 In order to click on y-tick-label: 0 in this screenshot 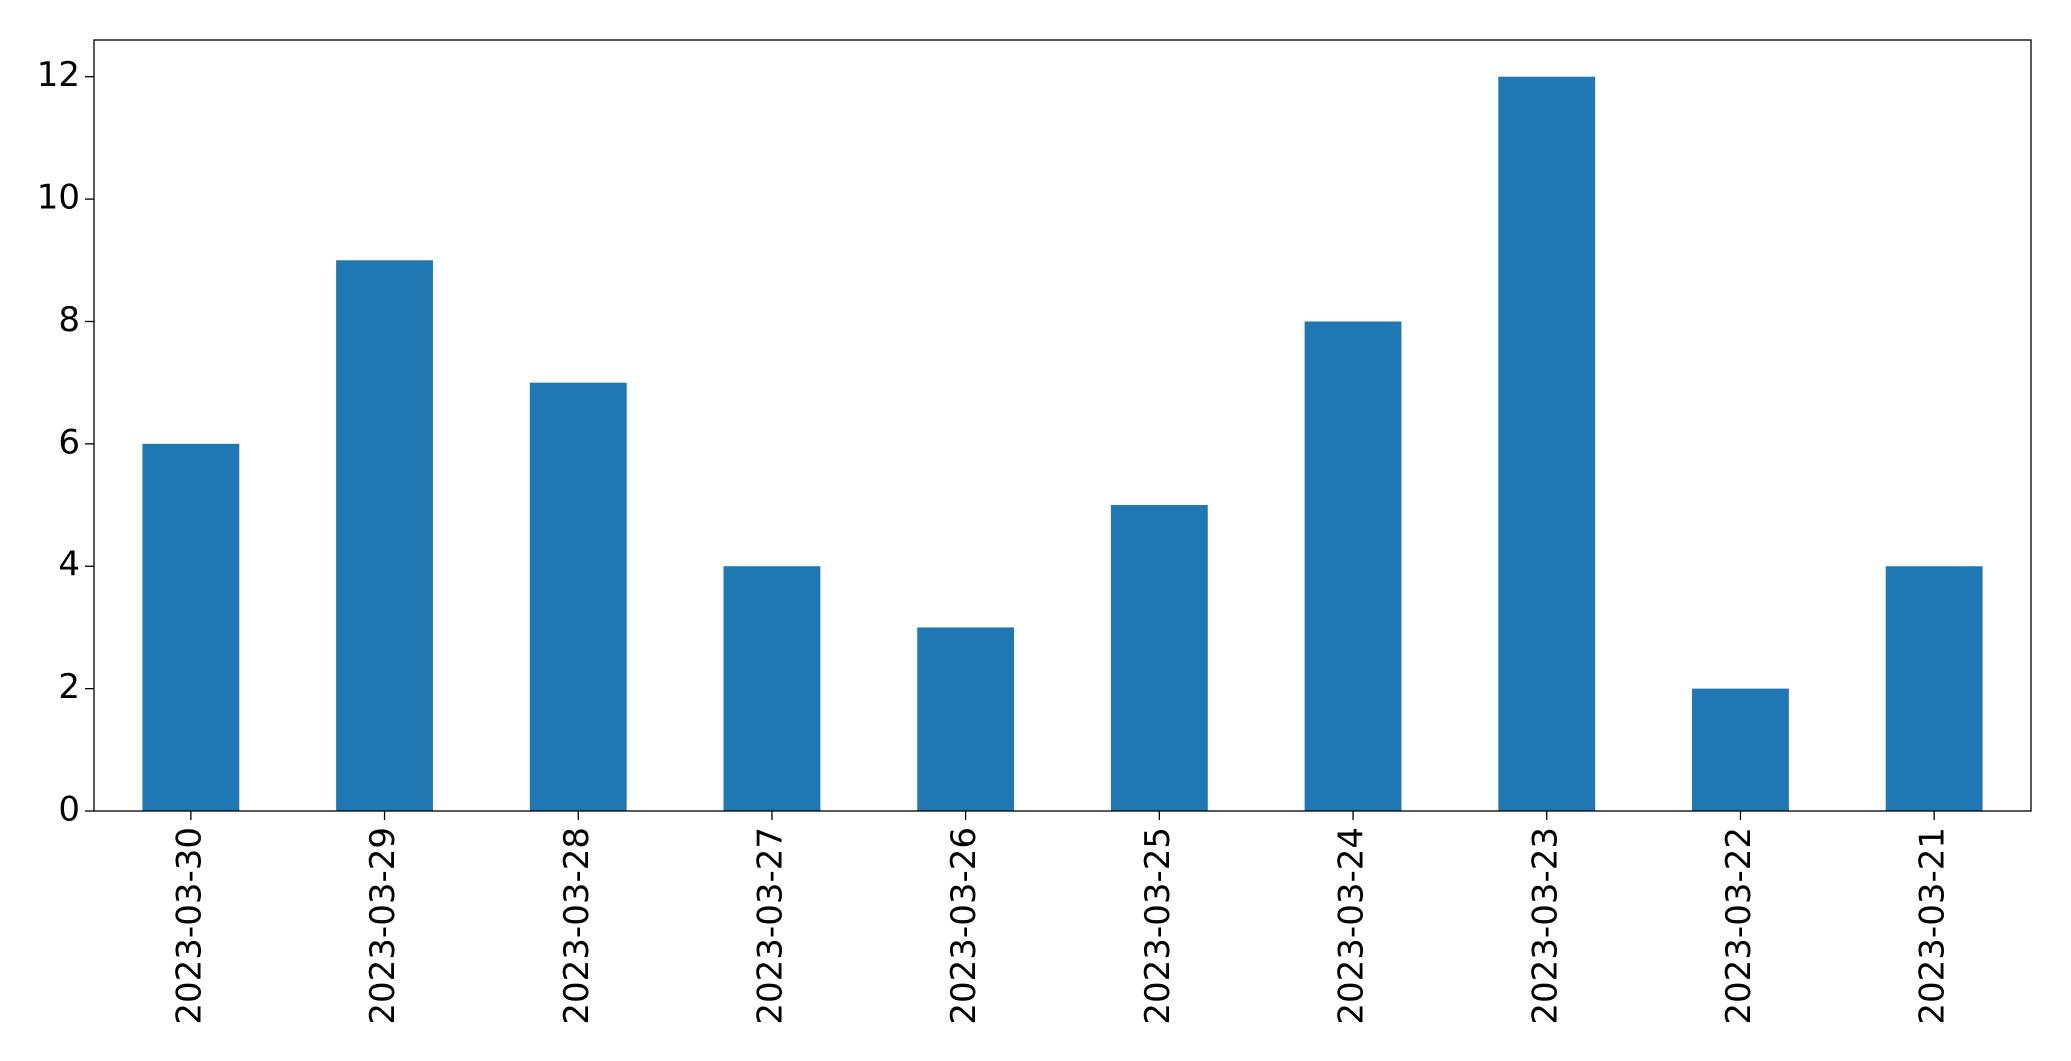, I will do `click(69, 810)`.